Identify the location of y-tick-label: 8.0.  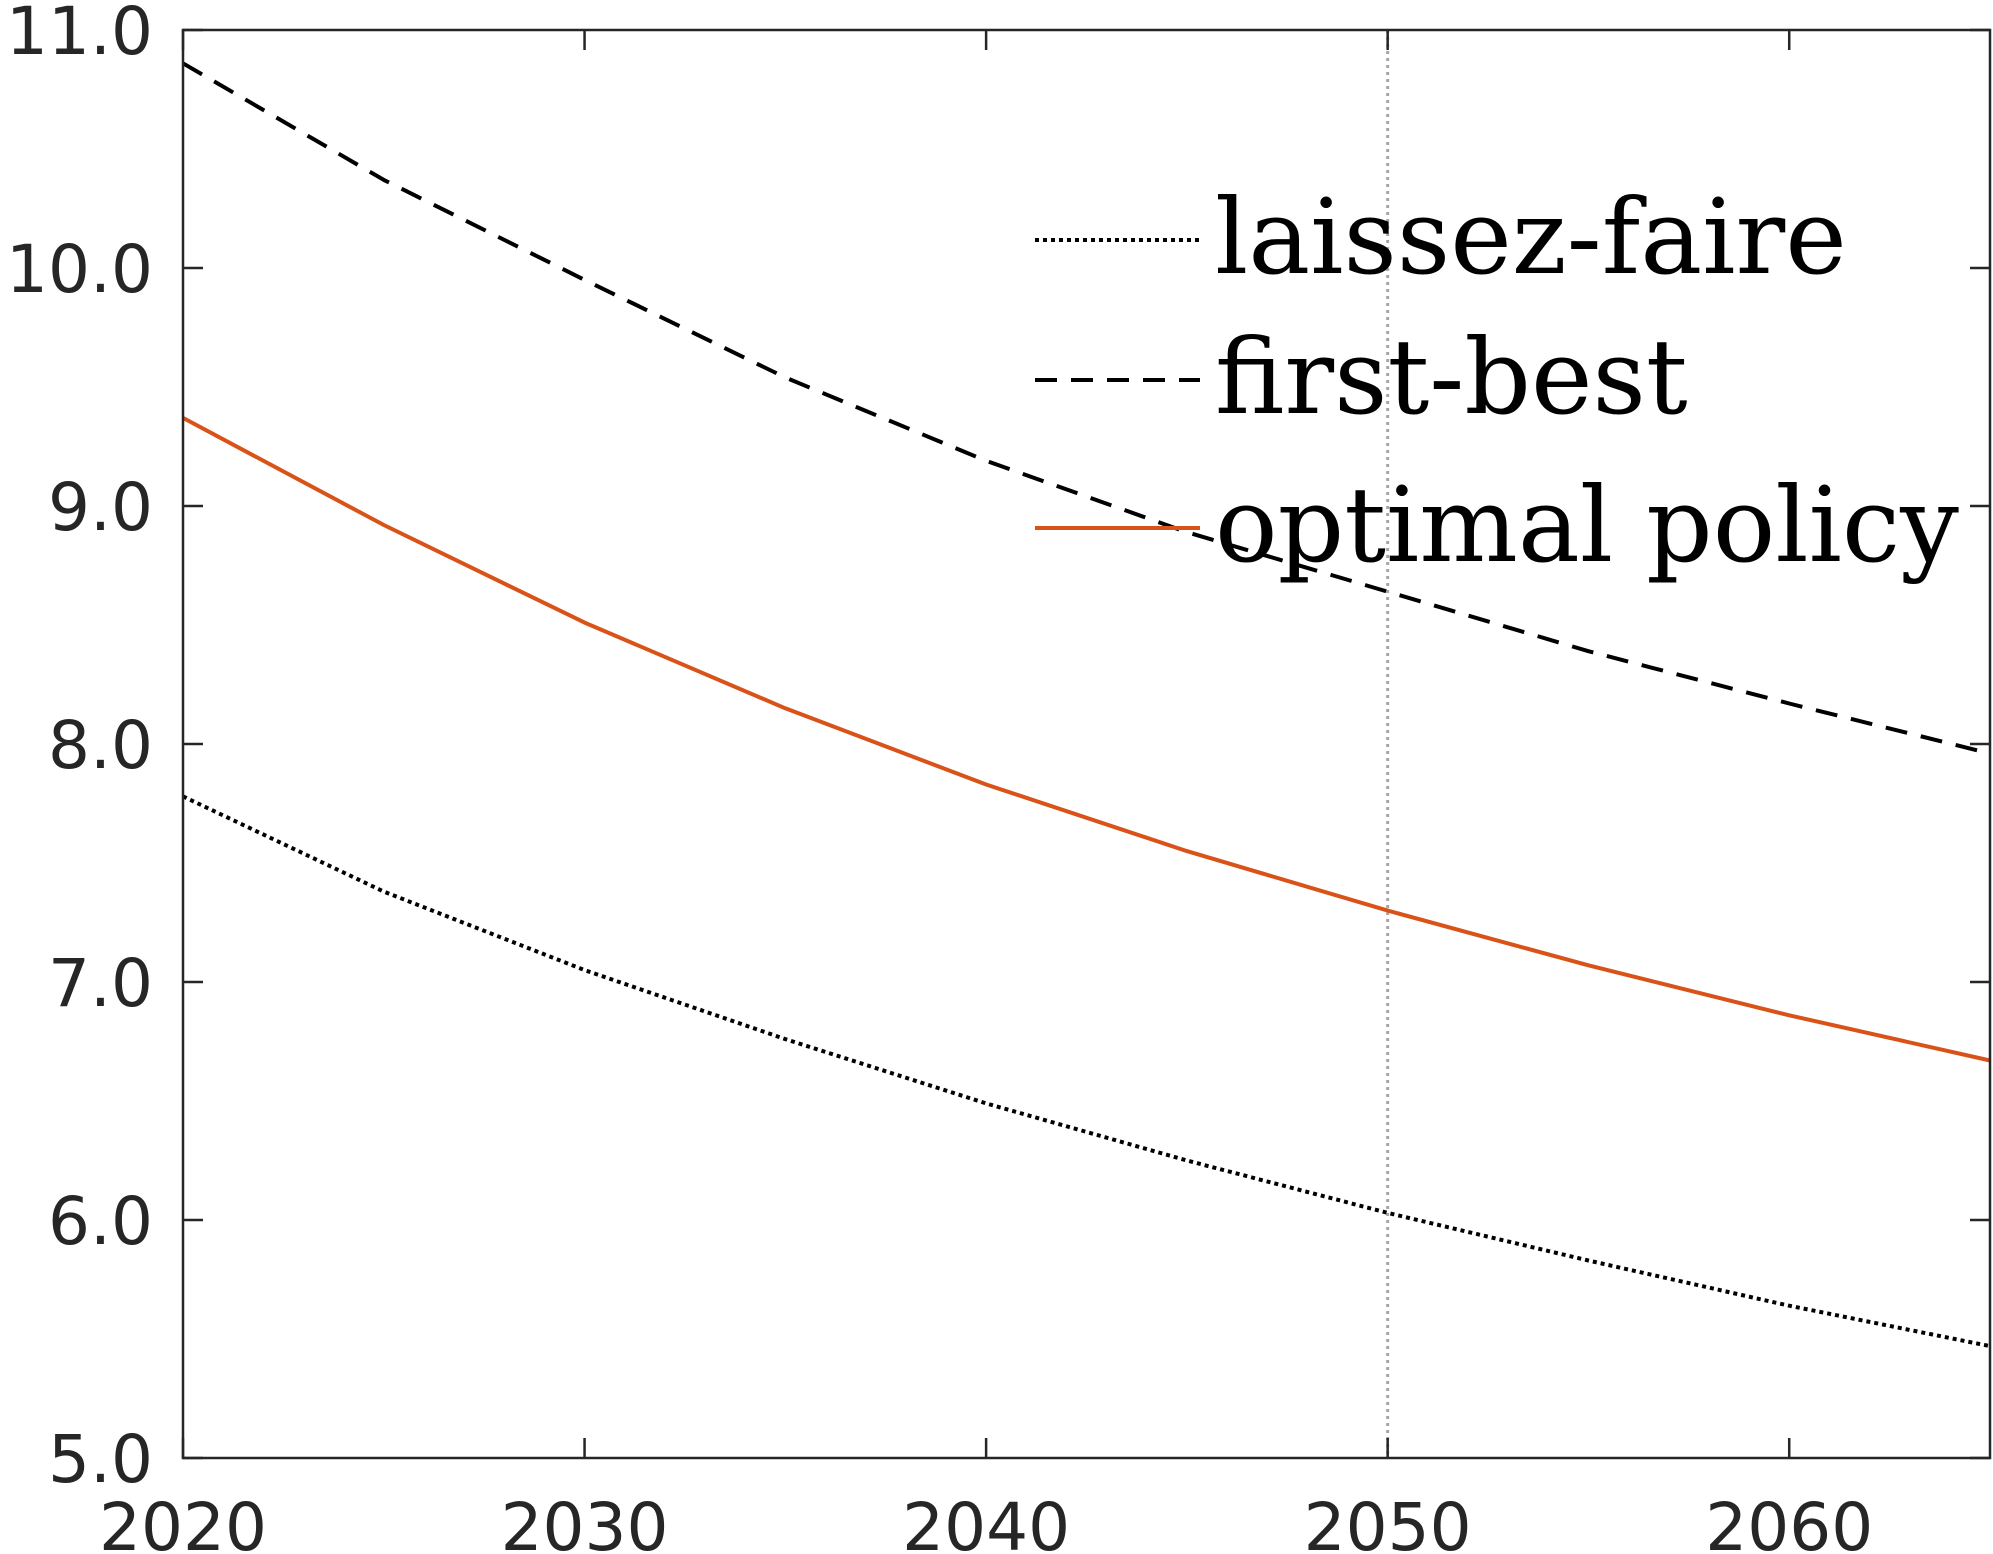
(100, 745).